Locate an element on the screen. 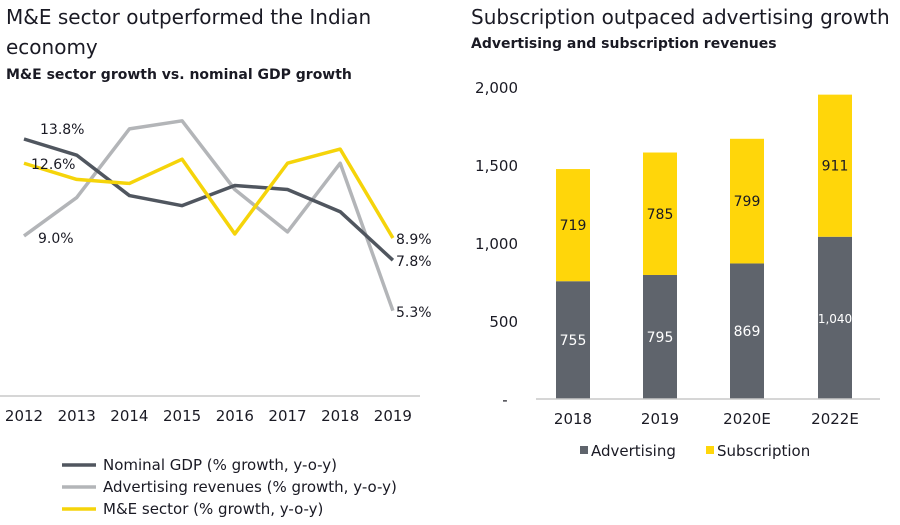  x-tick-label-2013: 2013 is located at coordinates (77, 416).